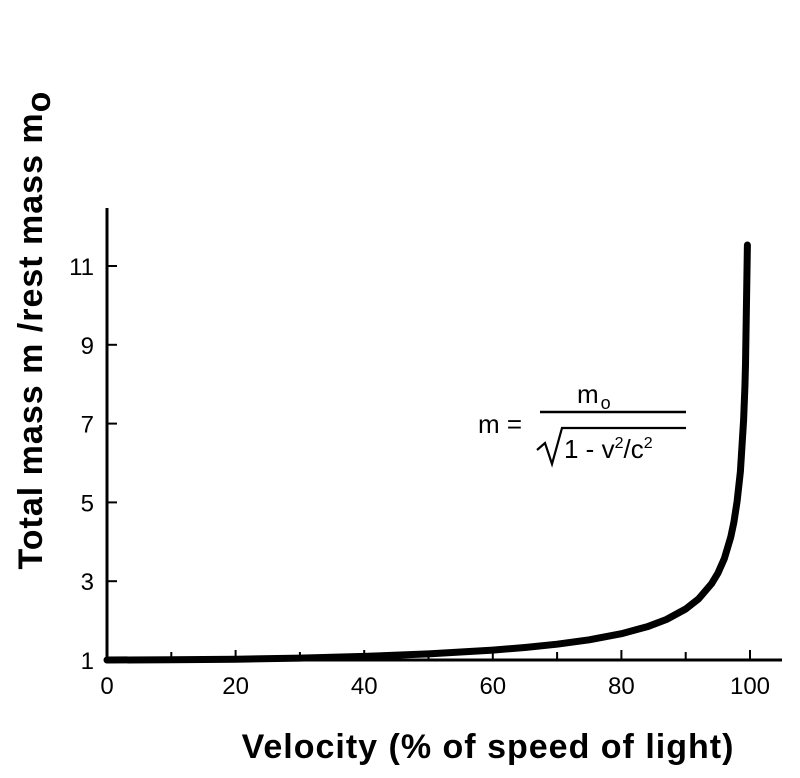 The width and height of the screenshot is (800, 778). What do you see at coordinates (87, 582) in the screenshot?
I see `y-tick-label-3: 3` at bounding box center [87, 582].